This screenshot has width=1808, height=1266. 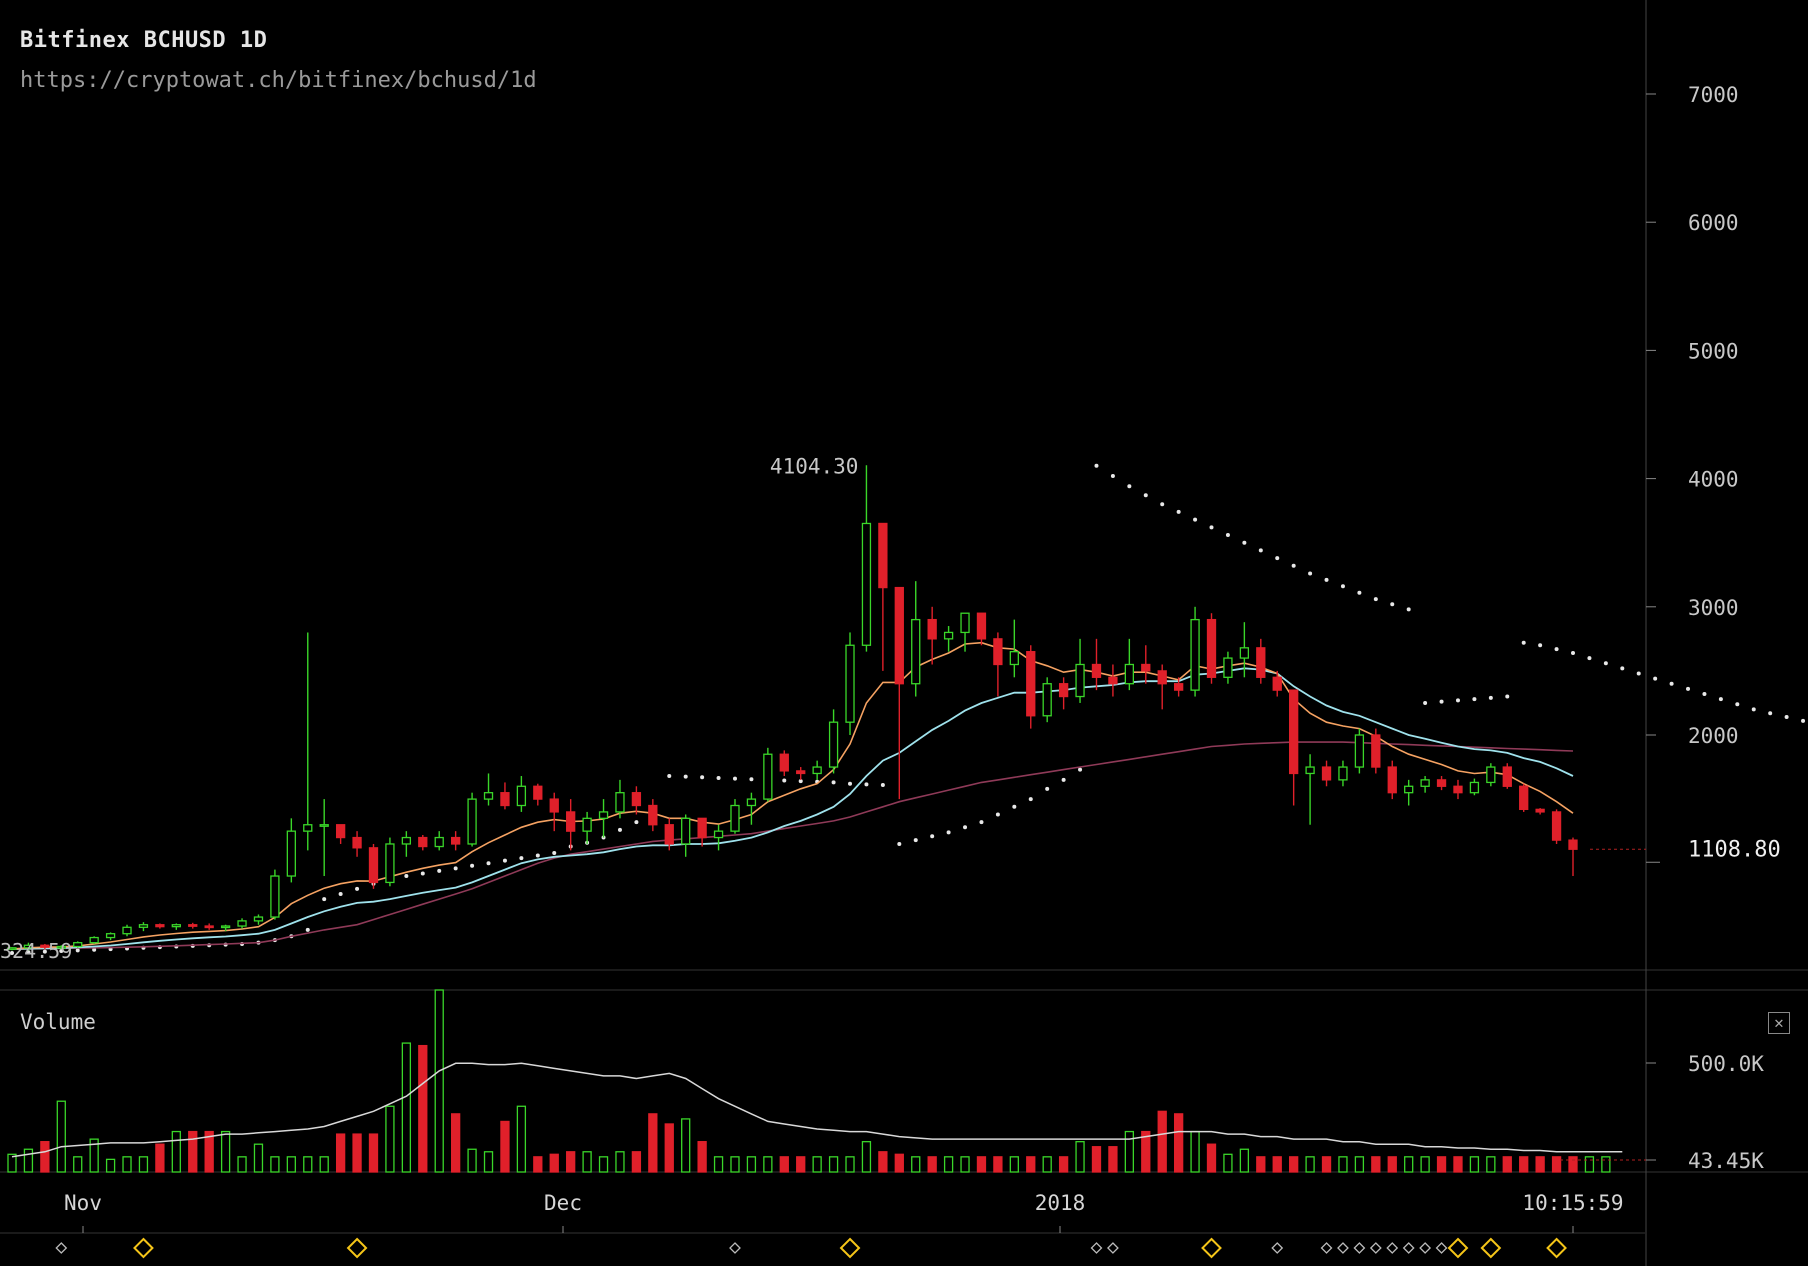 I want to click on chart-url: https://cryptowat.ch/bitfinex/bchusd/1d, so click(x=278, y=80).